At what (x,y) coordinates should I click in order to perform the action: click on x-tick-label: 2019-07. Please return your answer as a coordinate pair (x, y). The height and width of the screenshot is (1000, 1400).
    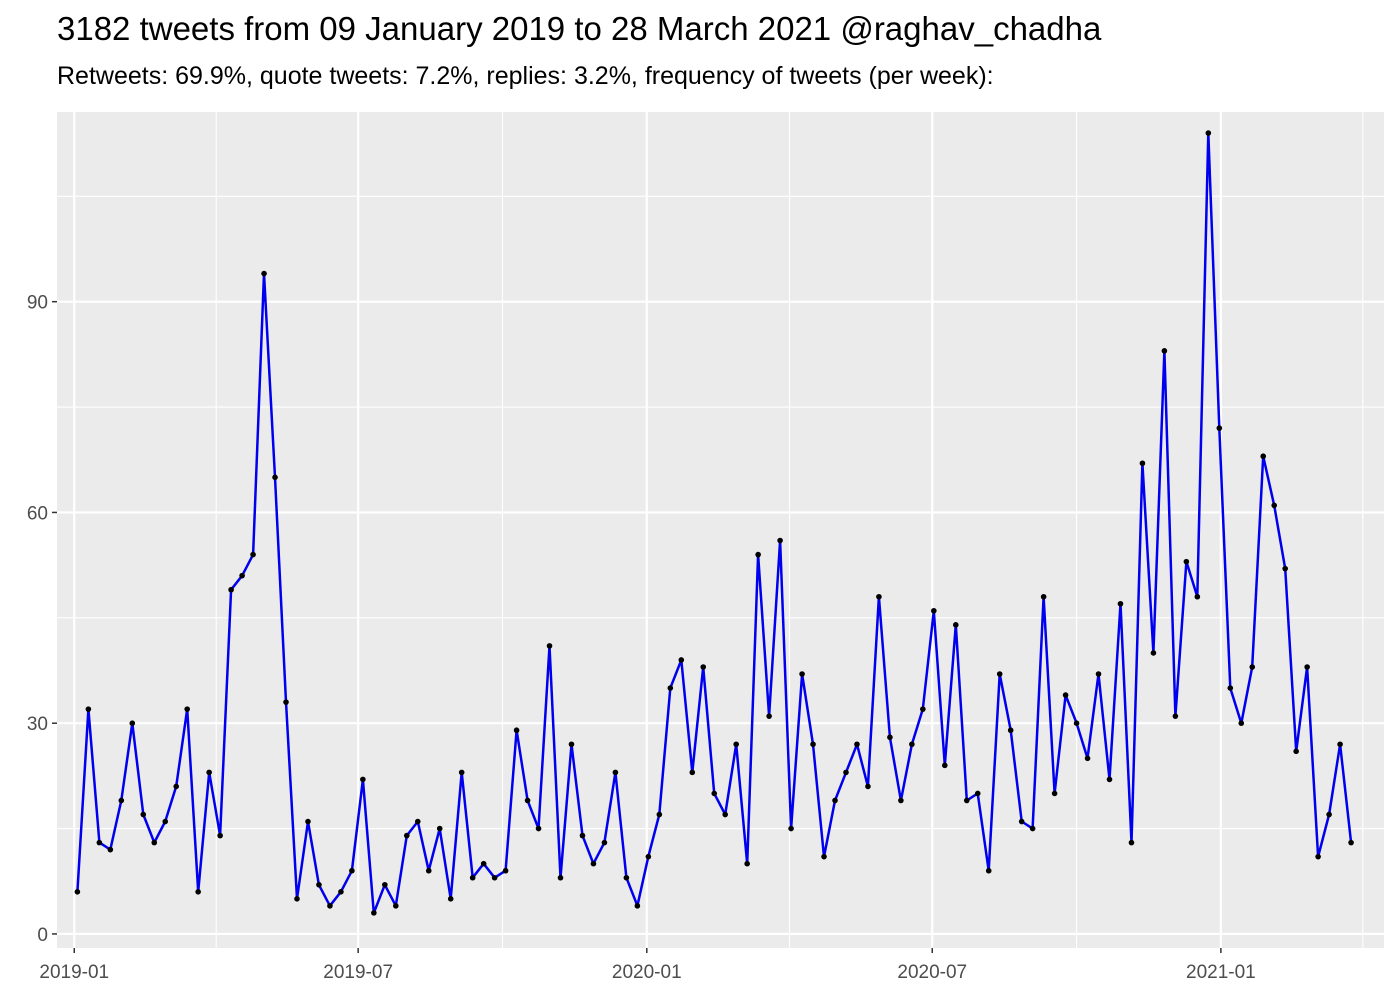
    Looking at the image, I should click on (358, 972).